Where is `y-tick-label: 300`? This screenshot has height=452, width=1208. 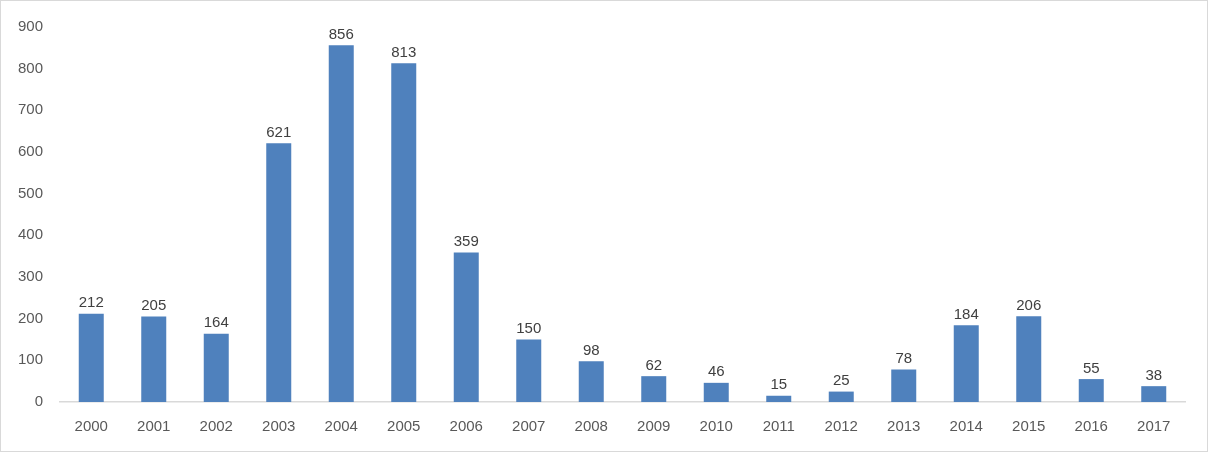 y-tick-label: 300 is located at coordinates (30, 276).